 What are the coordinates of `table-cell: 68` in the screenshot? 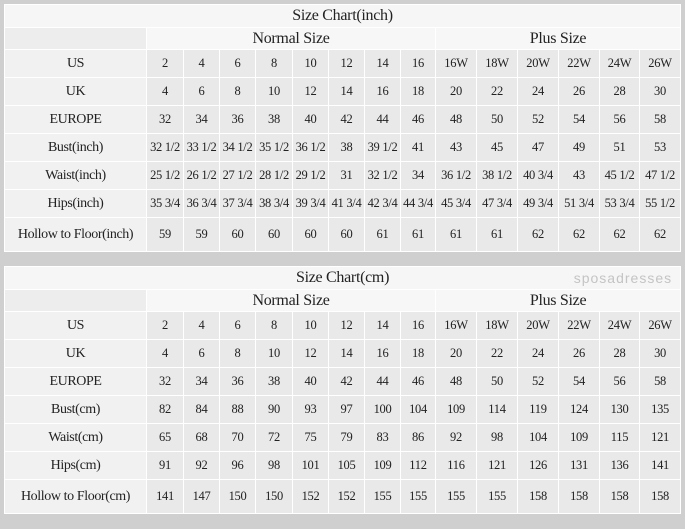 It's located at (201, 437).